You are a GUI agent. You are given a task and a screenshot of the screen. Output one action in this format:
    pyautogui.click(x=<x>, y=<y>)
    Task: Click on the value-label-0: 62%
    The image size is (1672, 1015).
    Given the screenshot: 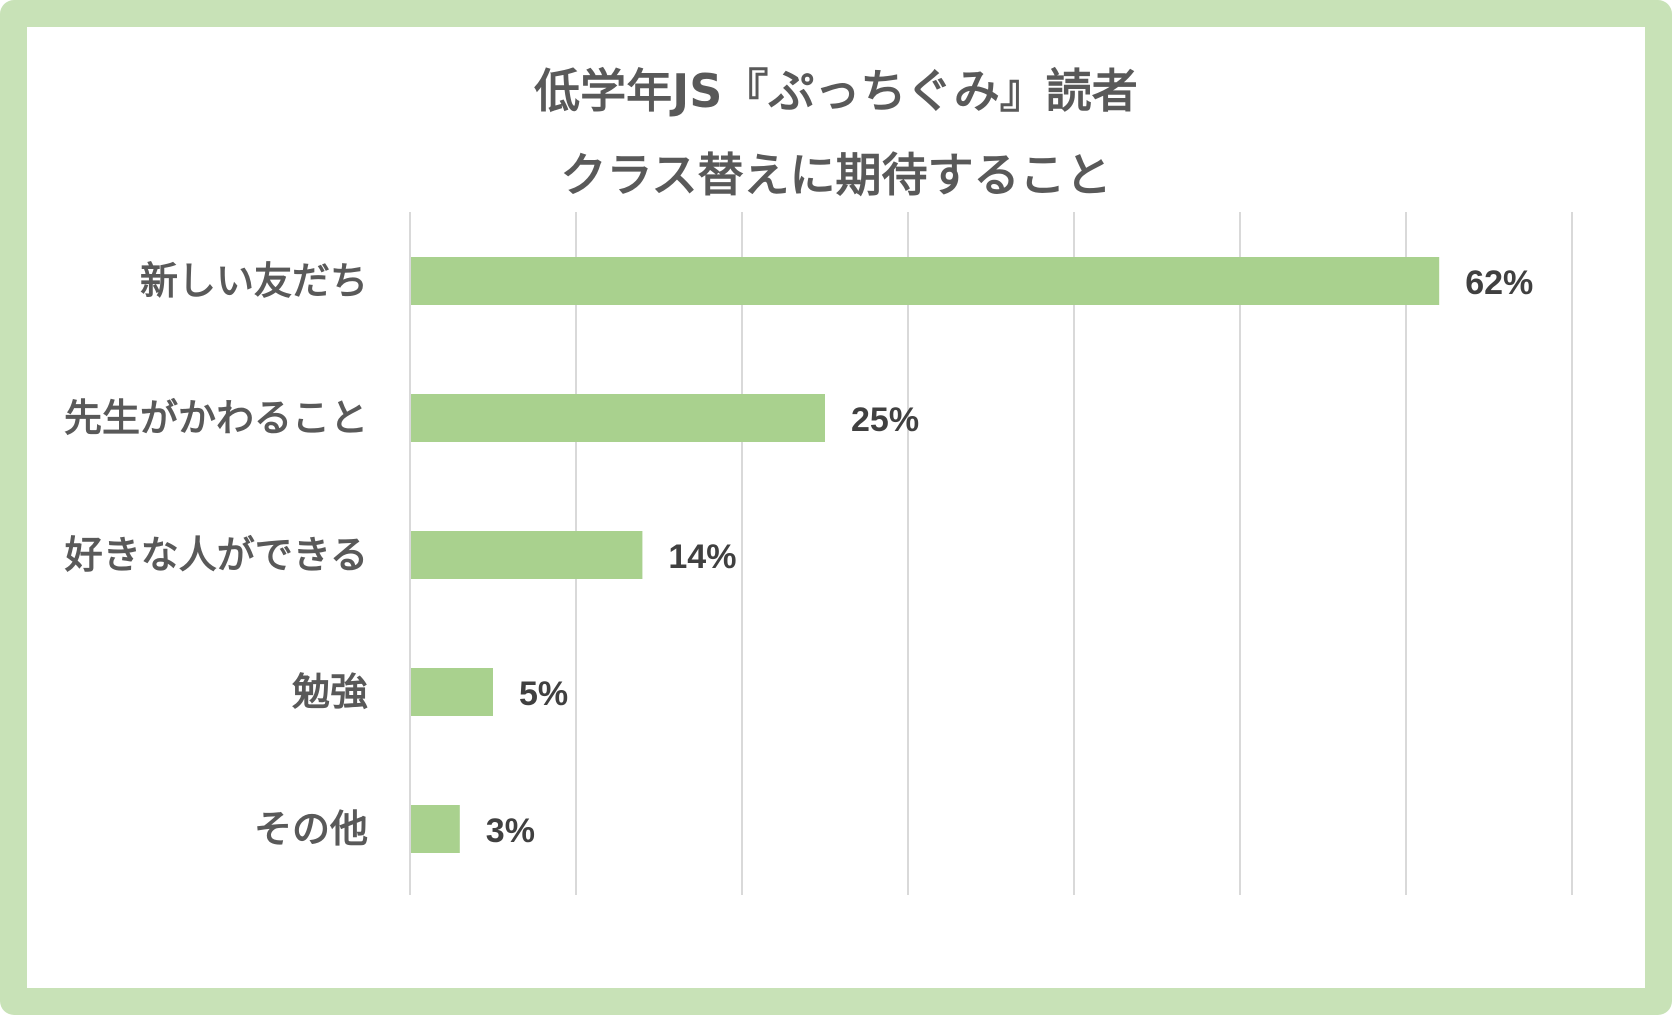 What is the action you would take?
    pyautogui.click(x=1499, y=283)
    